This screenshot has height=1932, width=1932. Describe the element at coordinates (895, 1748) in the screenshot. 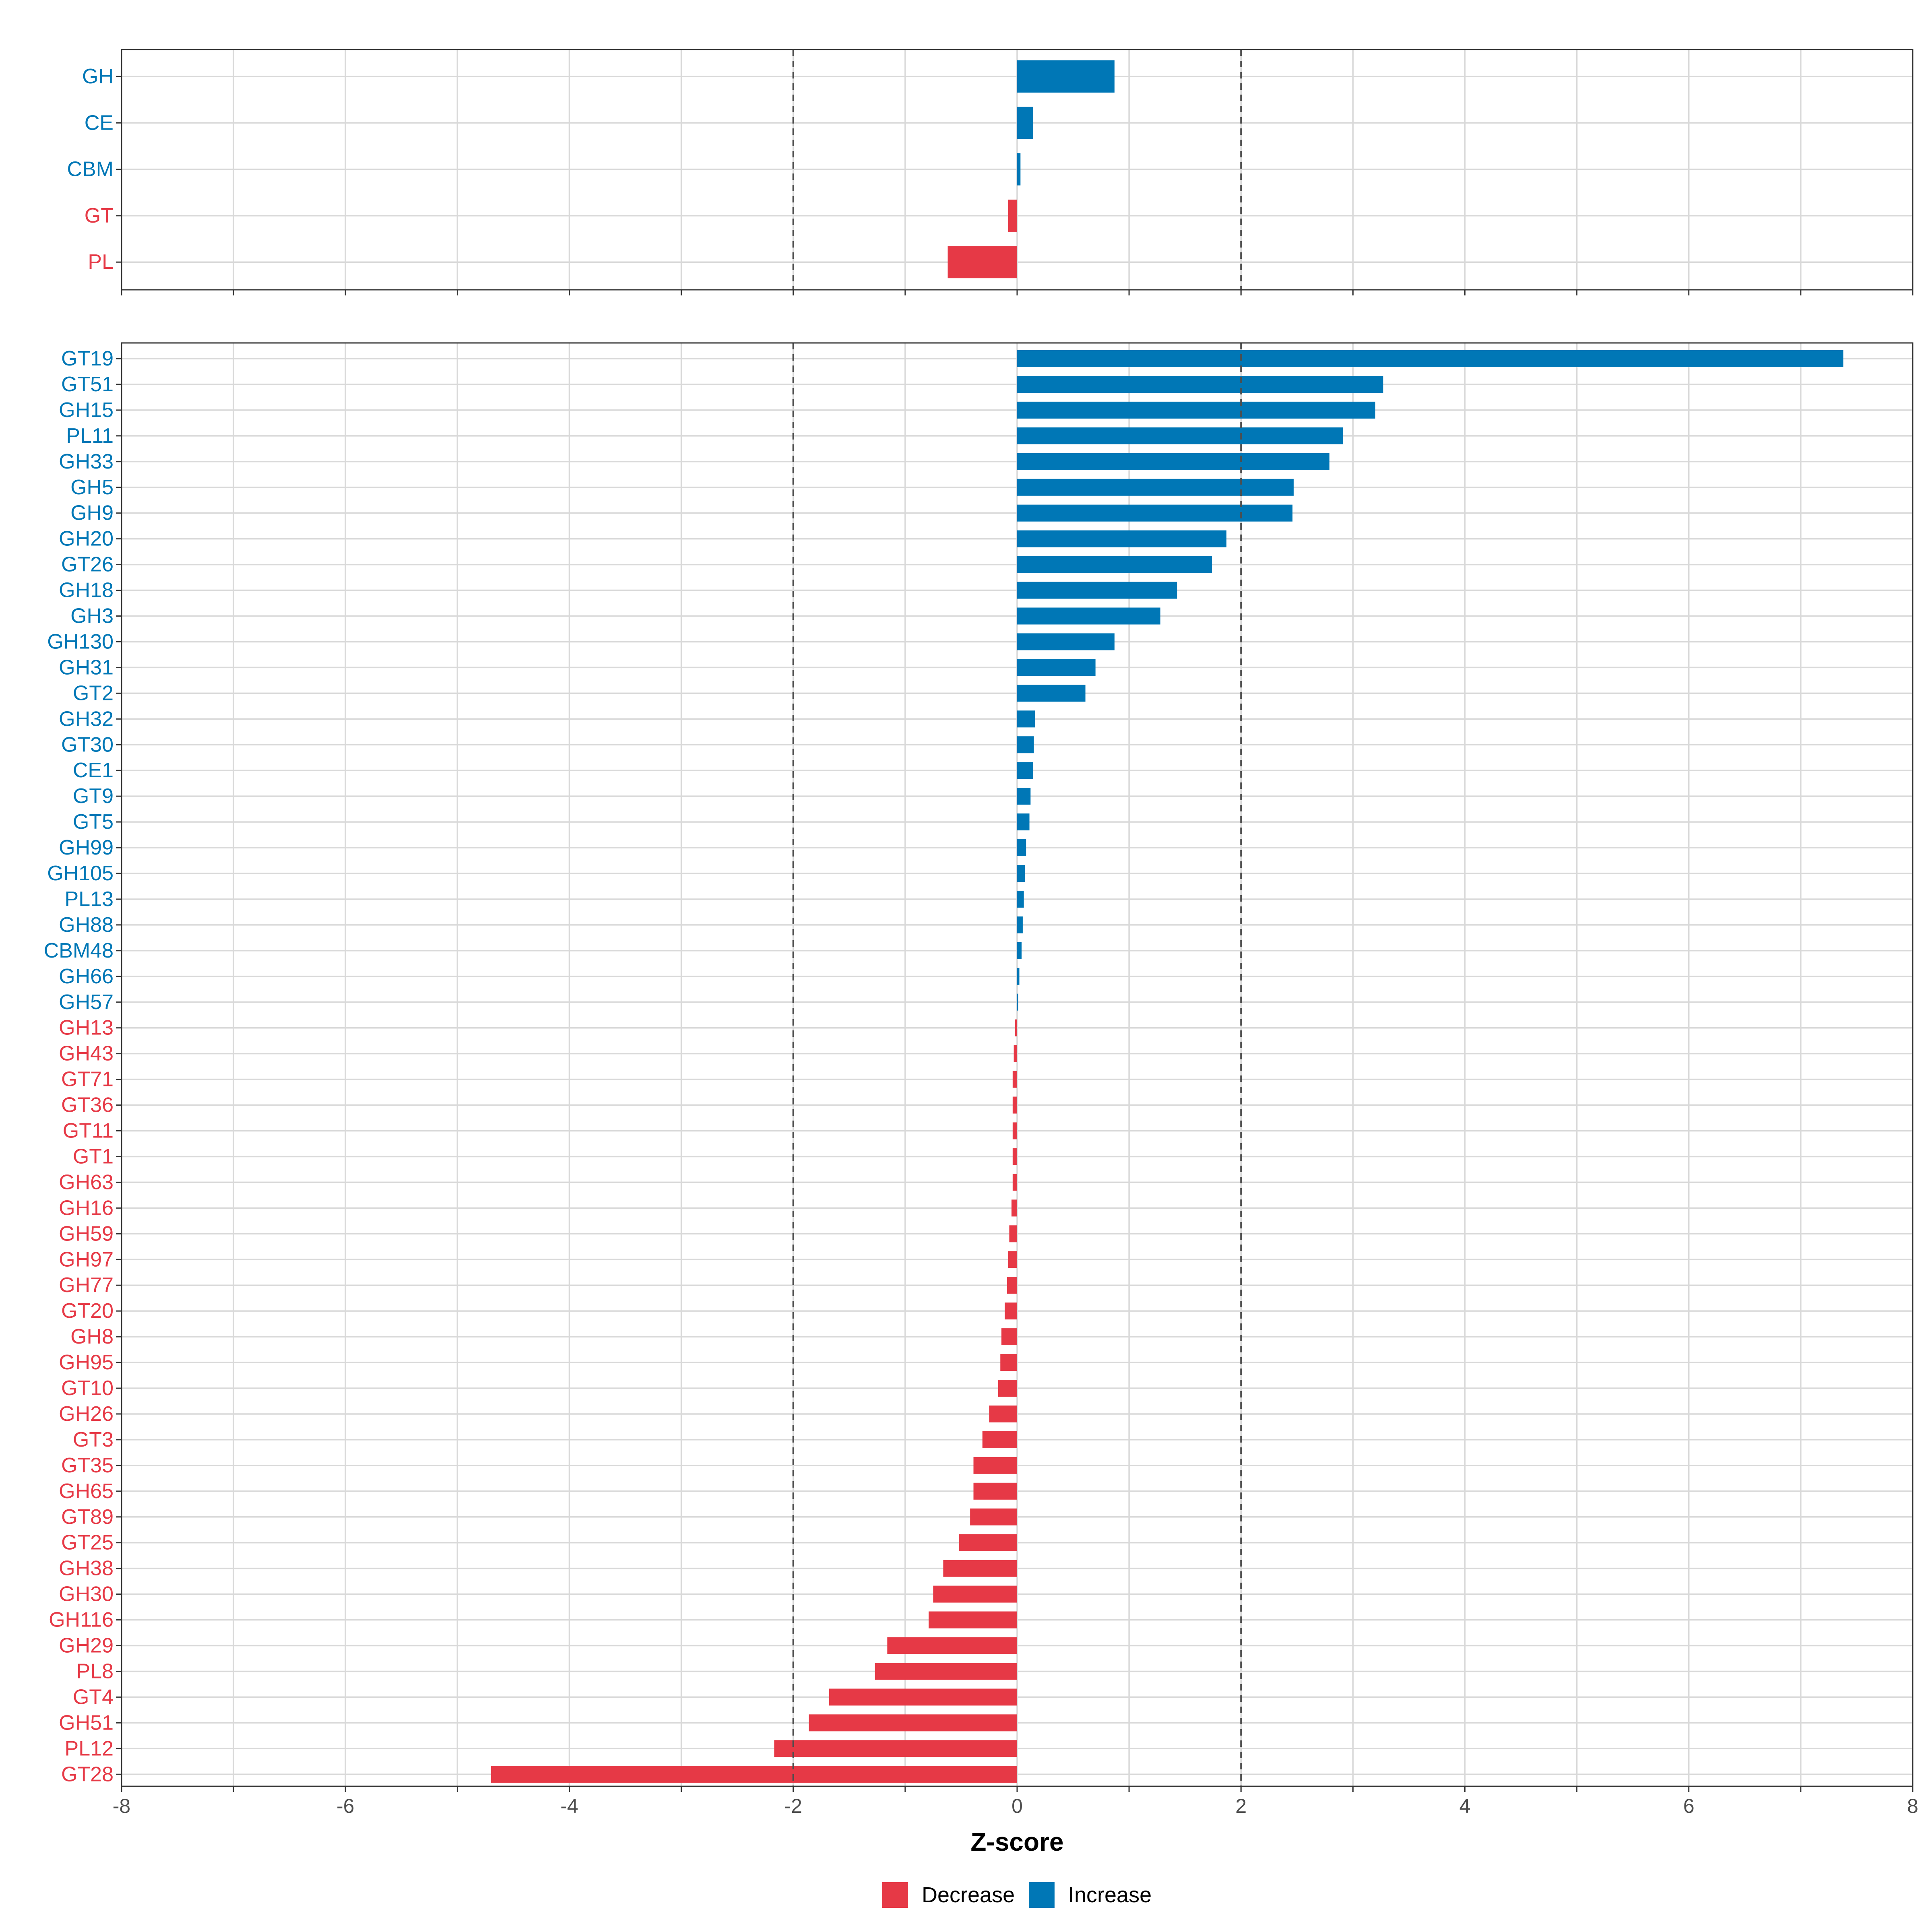

I see `bar-pl12` at that location.